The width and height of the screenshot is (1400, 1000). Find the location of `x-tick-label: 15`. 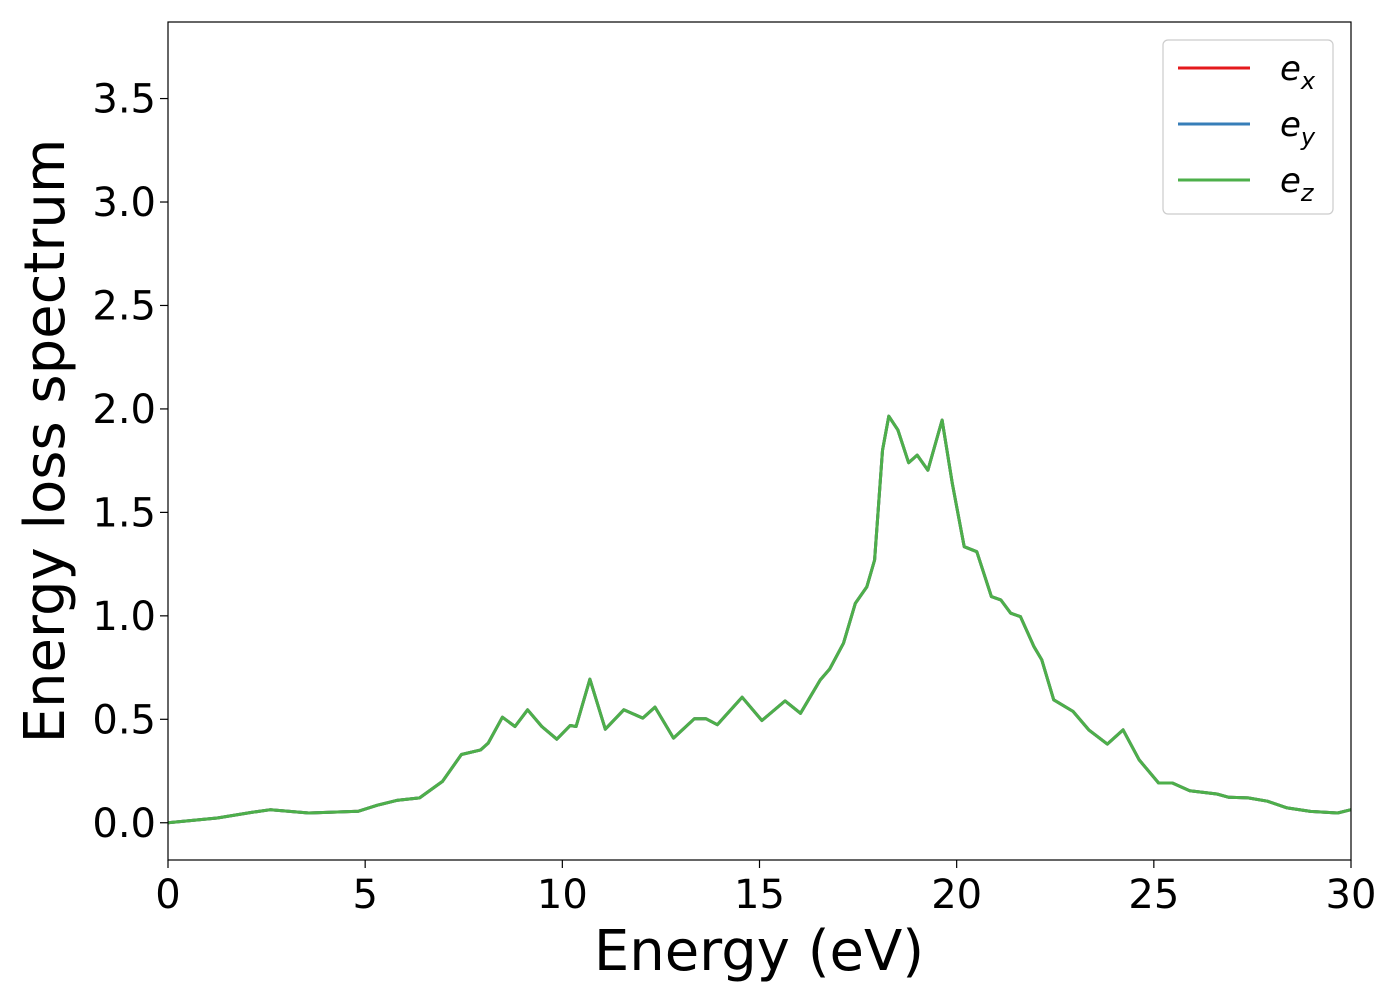

x-tick-label: 15 is located at coordinates (759, 895).